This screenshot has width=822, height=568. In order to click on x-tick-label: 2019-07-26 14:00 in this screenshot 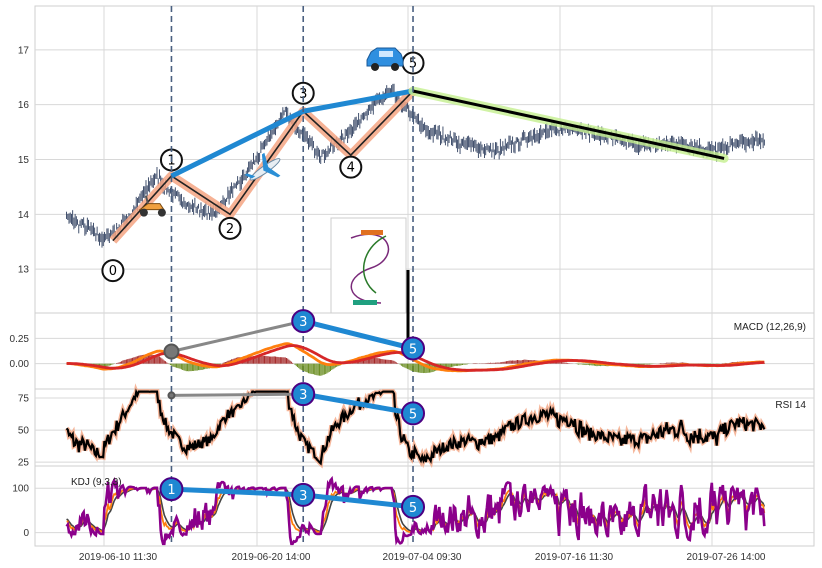, I will do `click(726, 557)`.